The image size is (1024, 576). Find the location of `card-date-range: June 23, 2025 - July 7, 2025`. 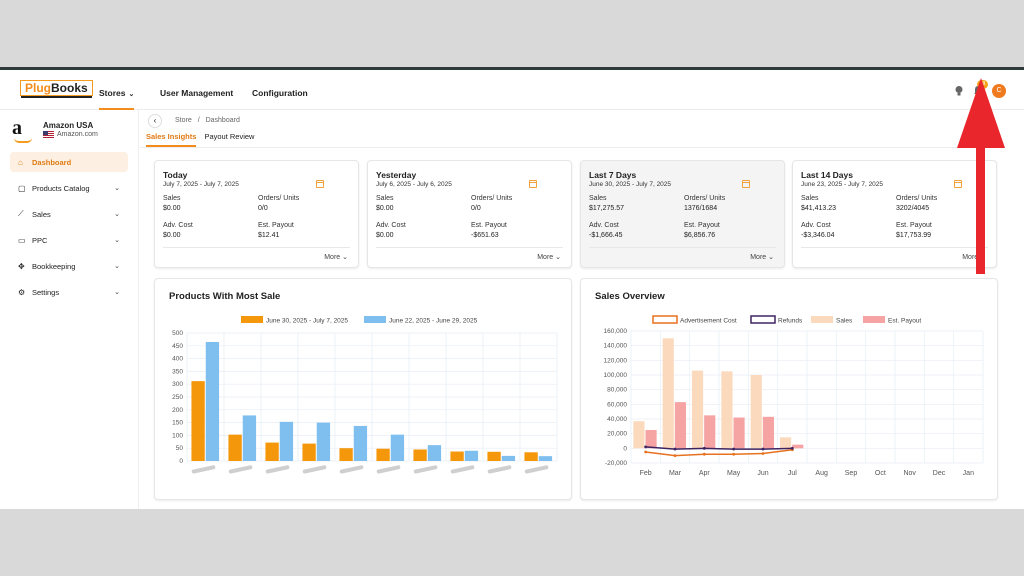

card-date-range: June 23, 2025 - July 7, 2025 is located at coordinates (842, 184).